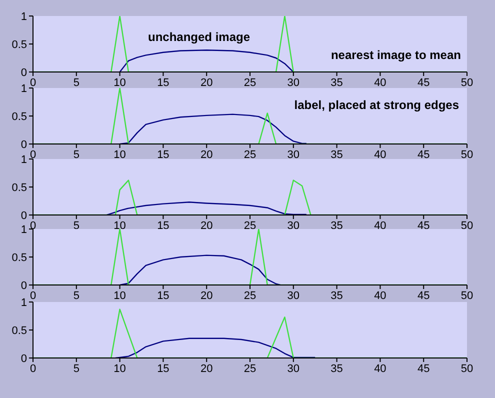 This screenshot has width=495, height=398. What do you see at coordinates (395, 55) in the screenshot?
I see `annotation: nearest image to mean` at bounding box center [395, 55].